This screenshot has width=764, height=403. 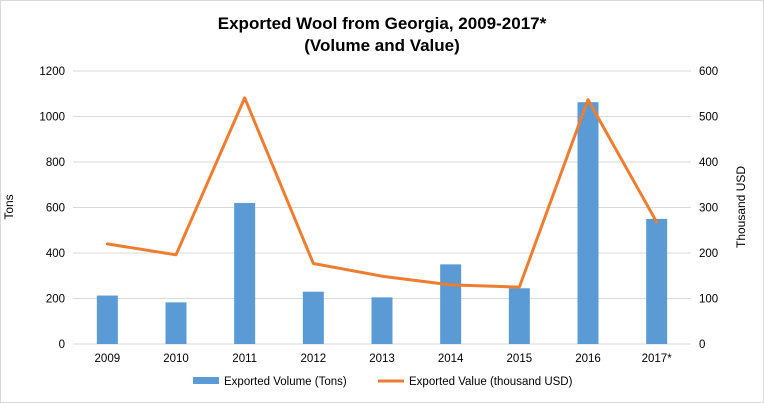 I want to click on x-tick-label: 2017*, so click(x=657, y=359).